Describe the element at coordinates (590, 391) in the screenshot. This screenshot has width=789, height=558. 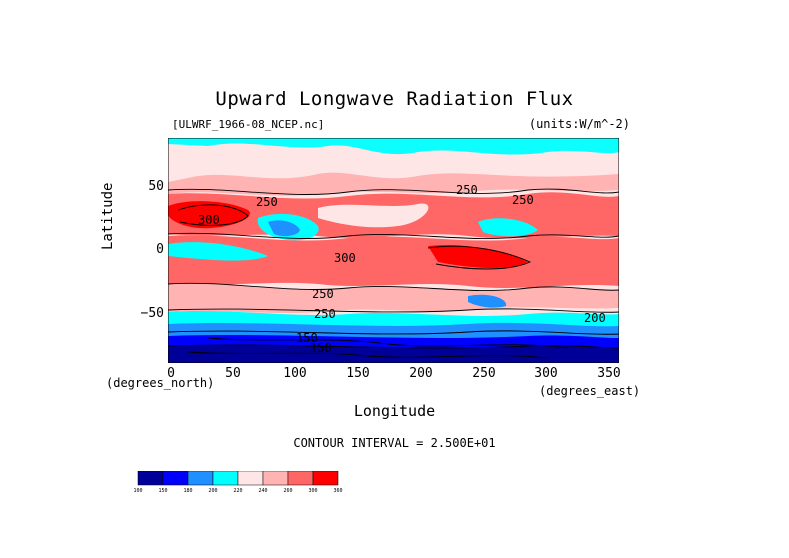
I see `x-axis-unit: (degrees_east)` at that location.